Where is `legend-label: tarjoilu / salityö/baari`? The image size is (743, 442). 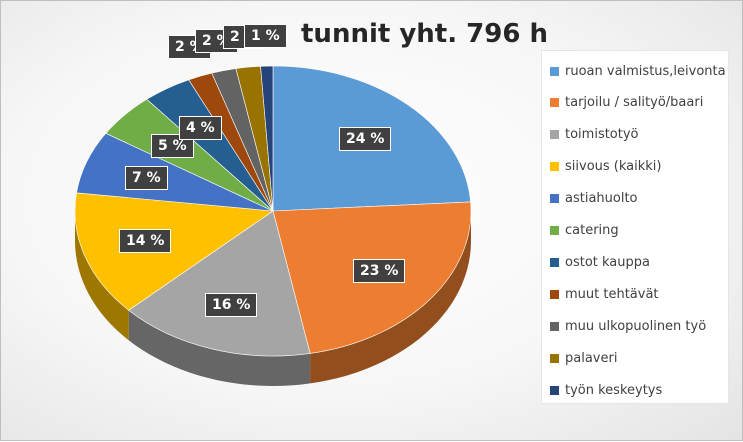
legend-label: tarjoilu / salityö/baari is located at coordinates (634, 103).